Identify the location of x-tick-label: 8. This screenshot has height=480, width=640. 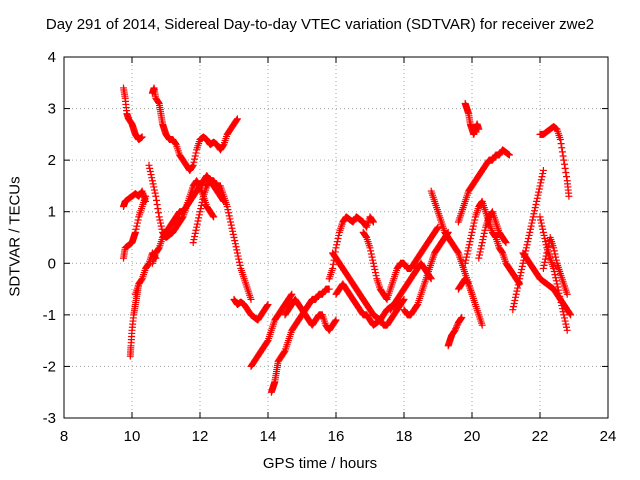
(64, 436).